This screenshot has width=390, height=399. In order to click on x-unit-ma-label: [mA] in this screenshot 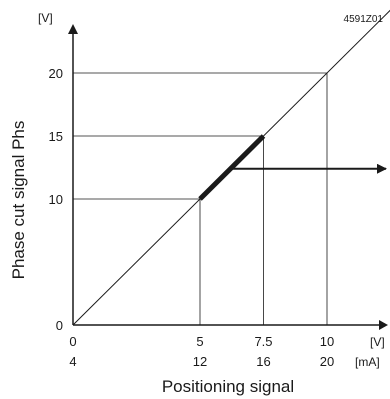, I will do `click(367, 362)`.